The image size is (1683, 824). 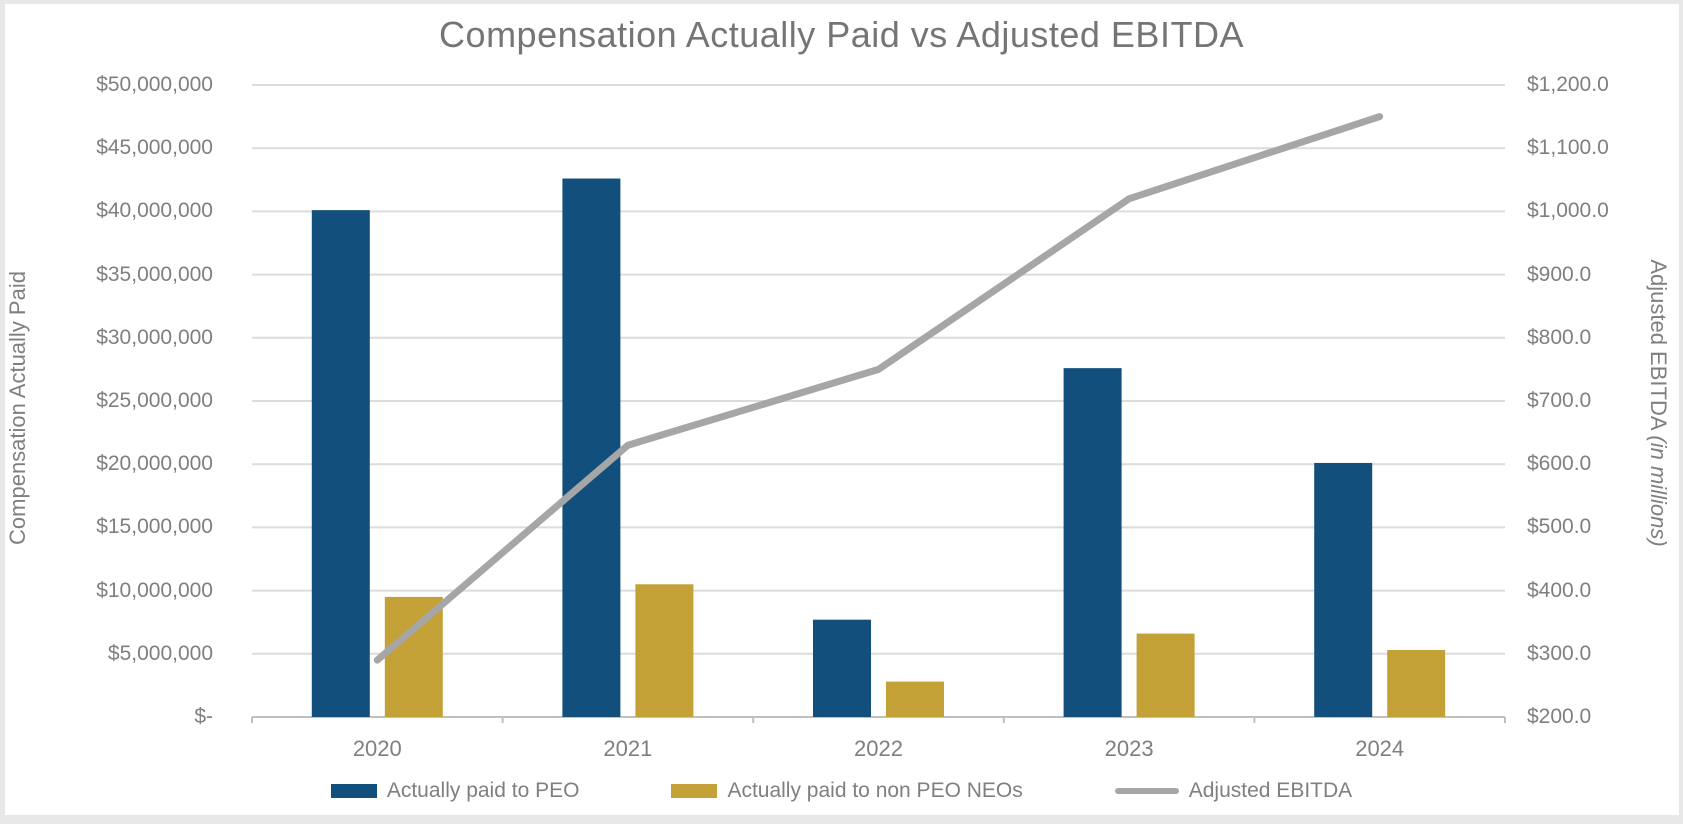 I want to click on left-axis-tick-label: $35,000,000, so click(x=154, y=274).